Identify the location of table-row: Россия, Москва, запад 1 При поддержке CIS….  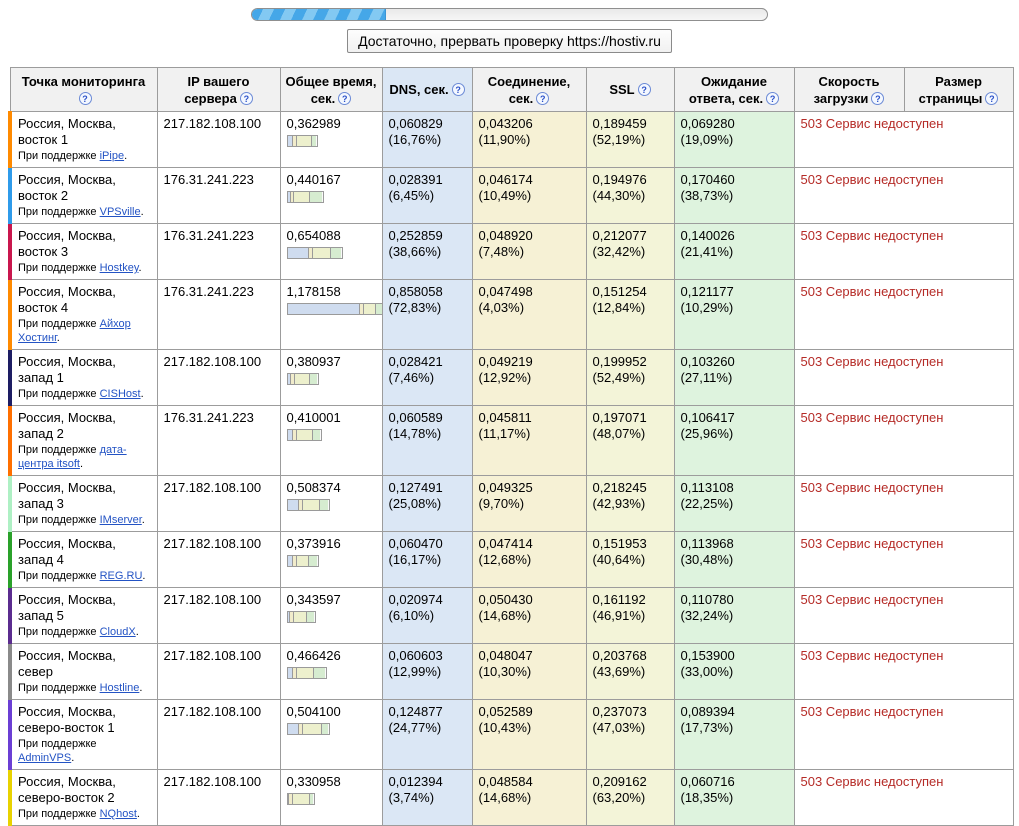
(511, 377).